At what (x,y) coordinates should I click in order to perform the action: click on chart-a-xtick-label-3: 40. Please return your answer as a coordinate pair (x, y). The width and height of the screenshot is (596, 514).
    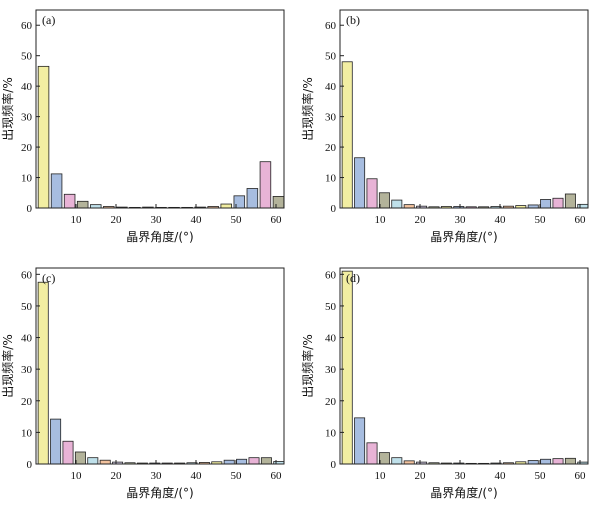
    Looking at the image, I should click on (197, 220).